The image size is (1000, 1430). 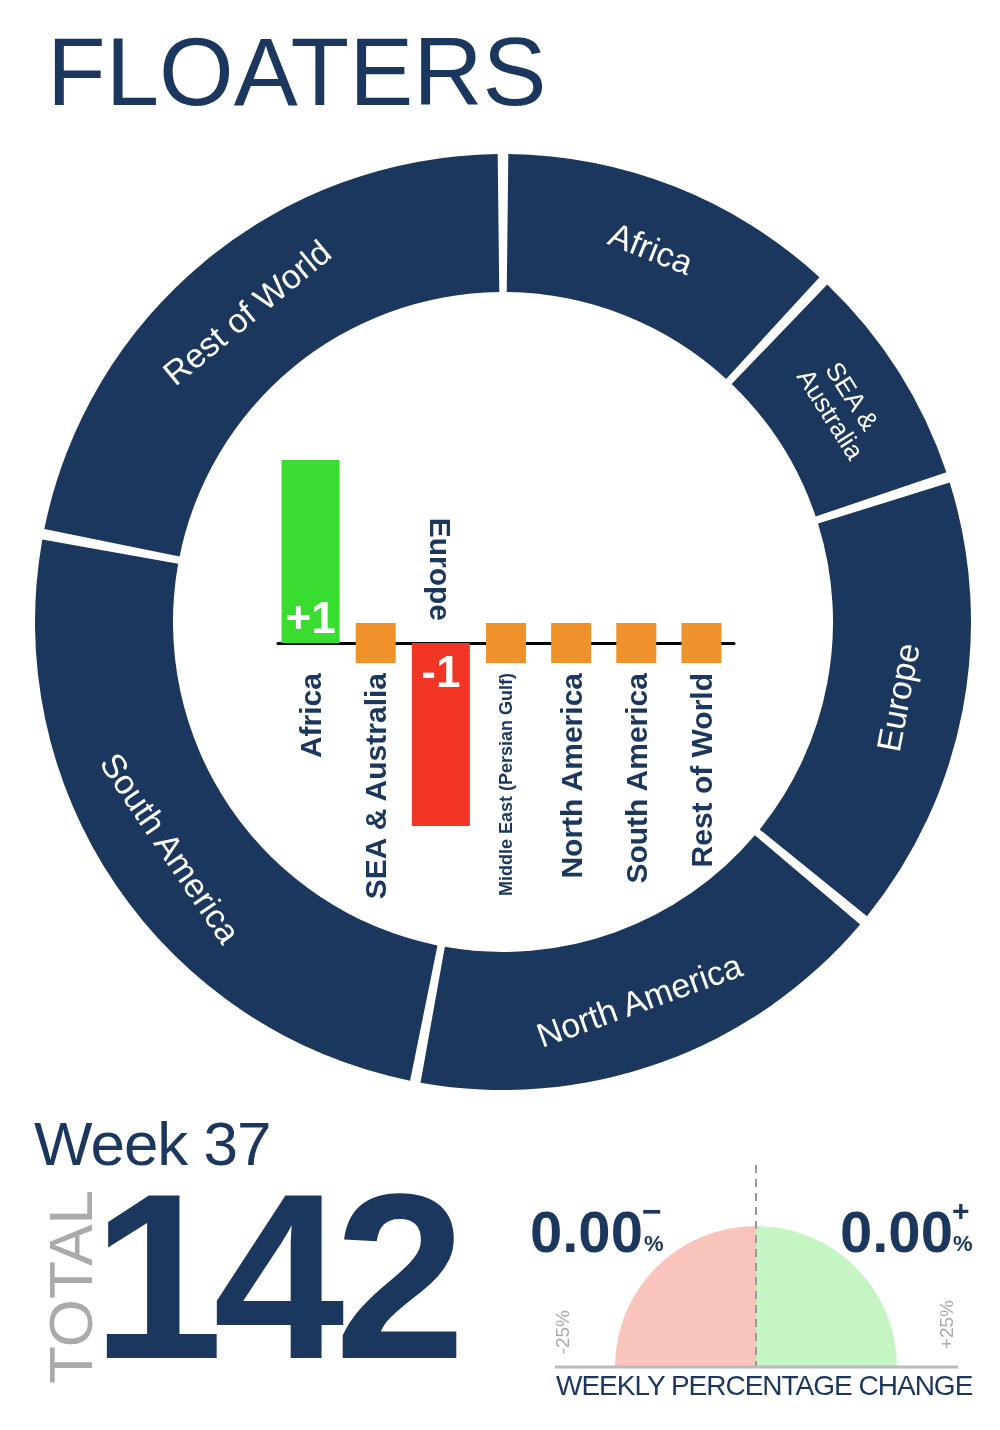 I want to click on text: TOTAL, so click(x=70, y=1287).